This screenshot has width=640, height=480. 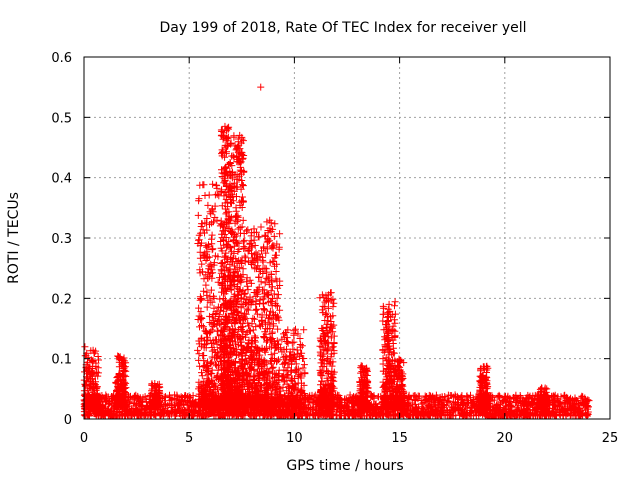 I want to click on y-tick-label: 0.5, so click(x=61, y=118).